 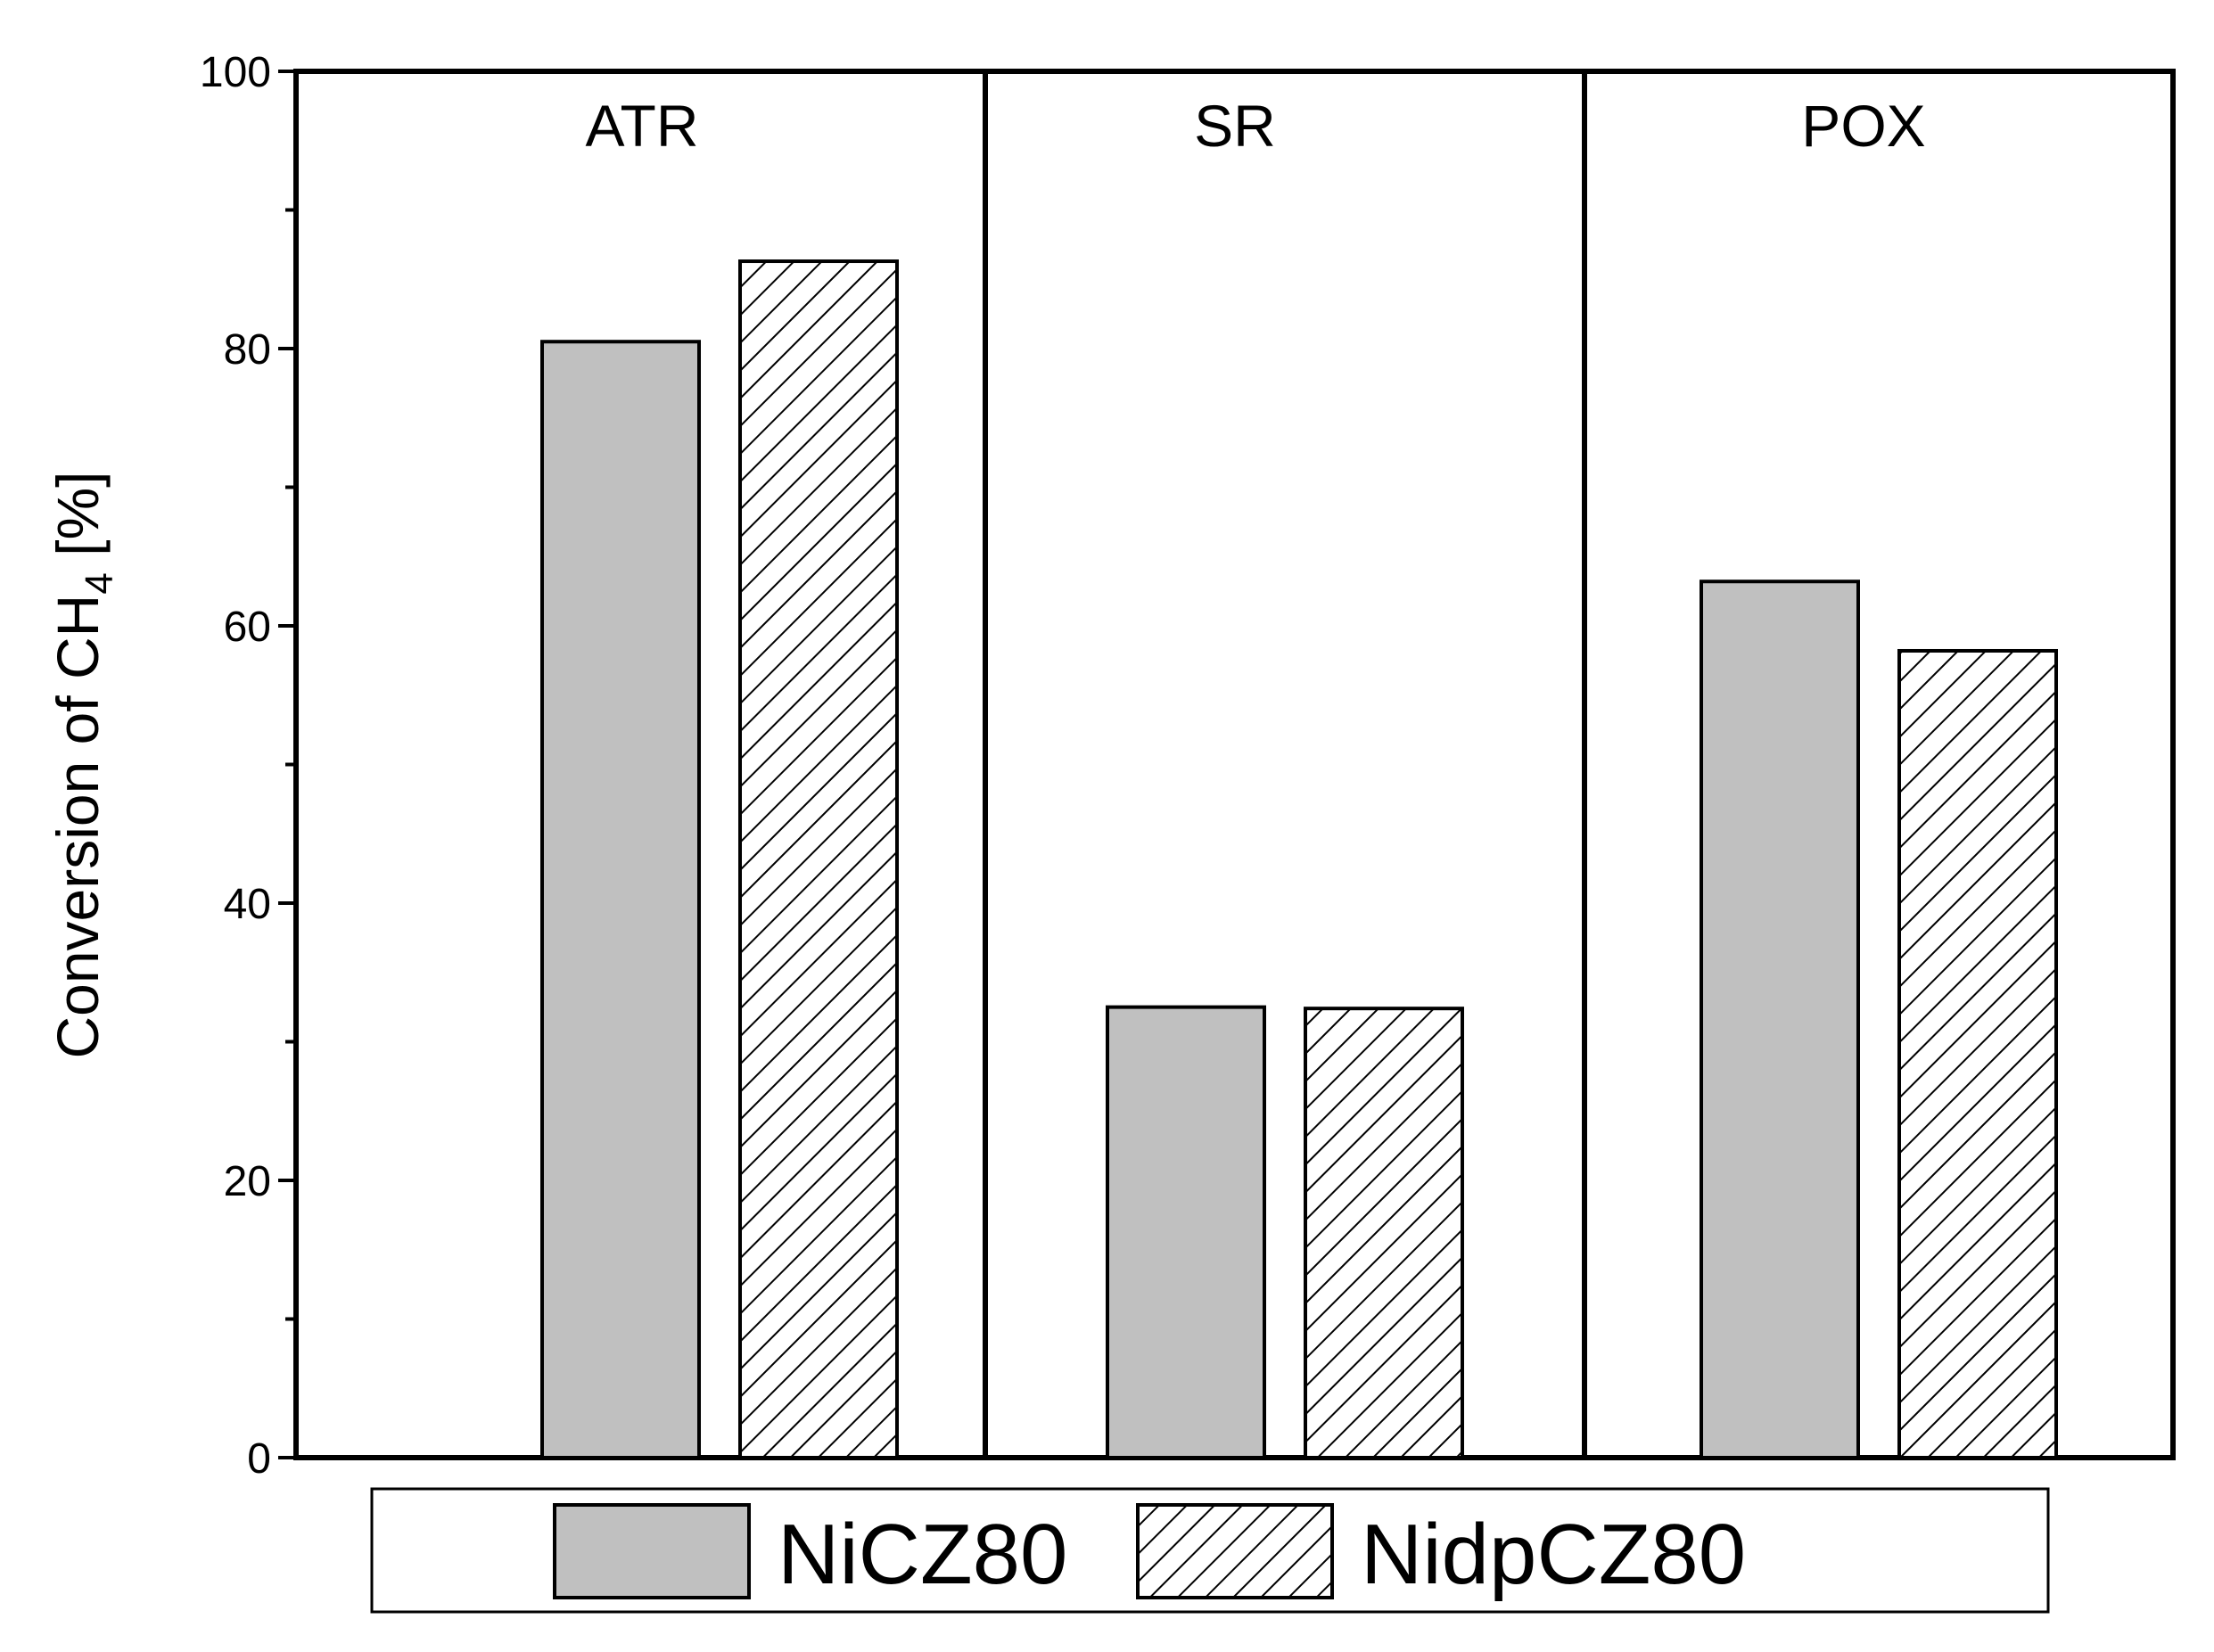 I want to click on y-tick-label: 60, so click(x=247, y=627).